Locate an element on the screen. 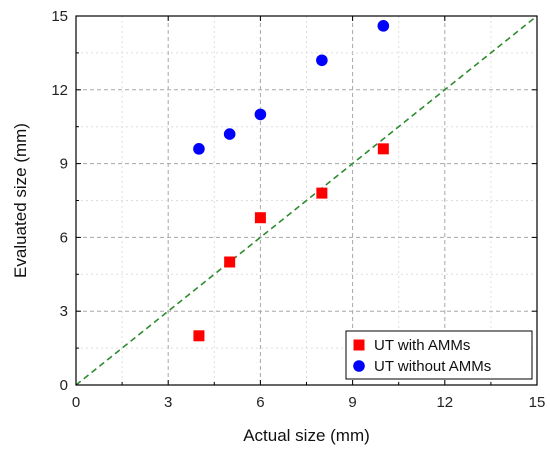 The image size is (550, 454). legend-box is located at coordinates (439, 355).